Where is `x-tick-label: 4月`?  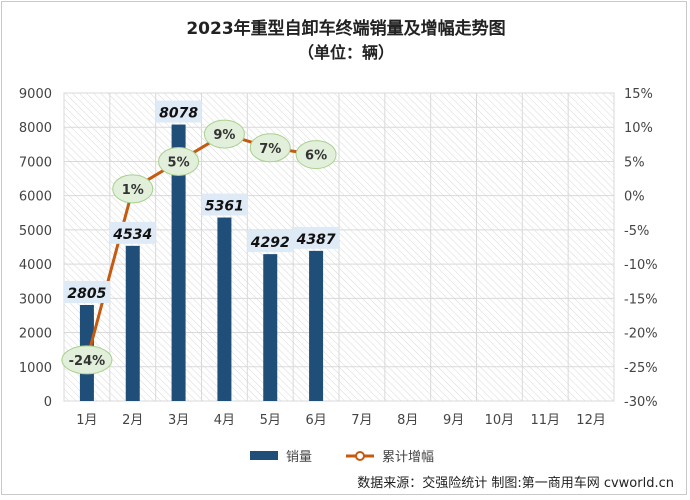
x-tick-label: 4月 is located at coordinates (224, 420).